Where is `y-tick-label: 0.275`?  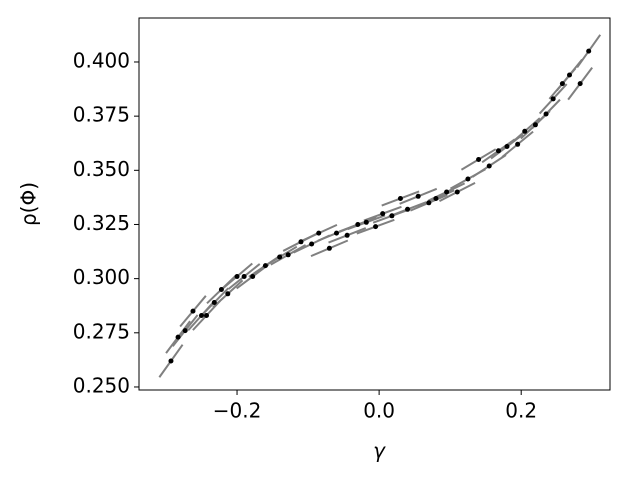
y-tick-label: 0.275 is located at coordinates (101, 331).